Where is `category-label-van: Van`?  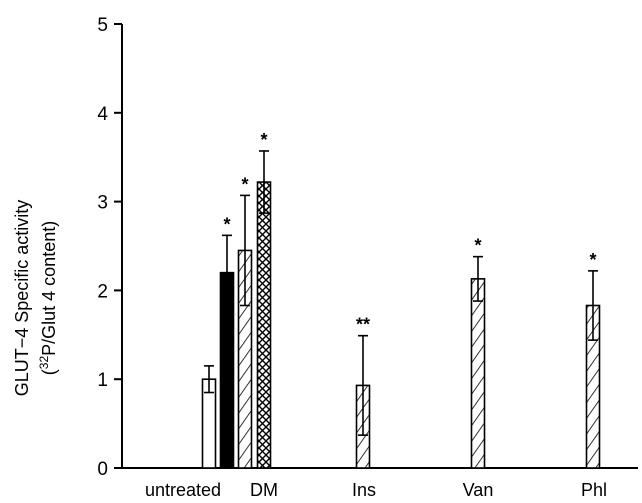 category-label-van: Van is located at coordinates (478, 490).